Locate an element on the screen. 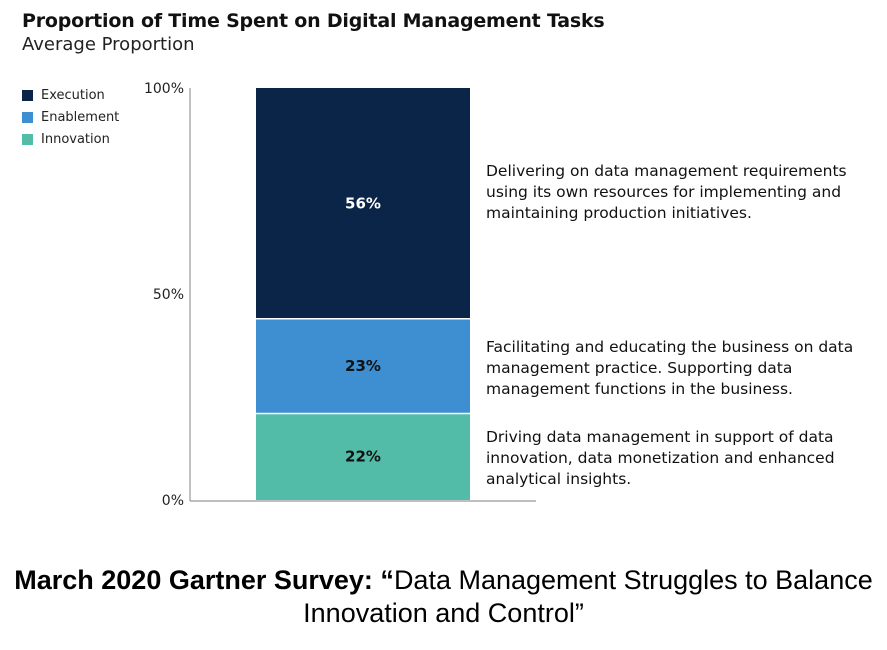  y-tick-label: 100% is located at coordinates (164, 89).